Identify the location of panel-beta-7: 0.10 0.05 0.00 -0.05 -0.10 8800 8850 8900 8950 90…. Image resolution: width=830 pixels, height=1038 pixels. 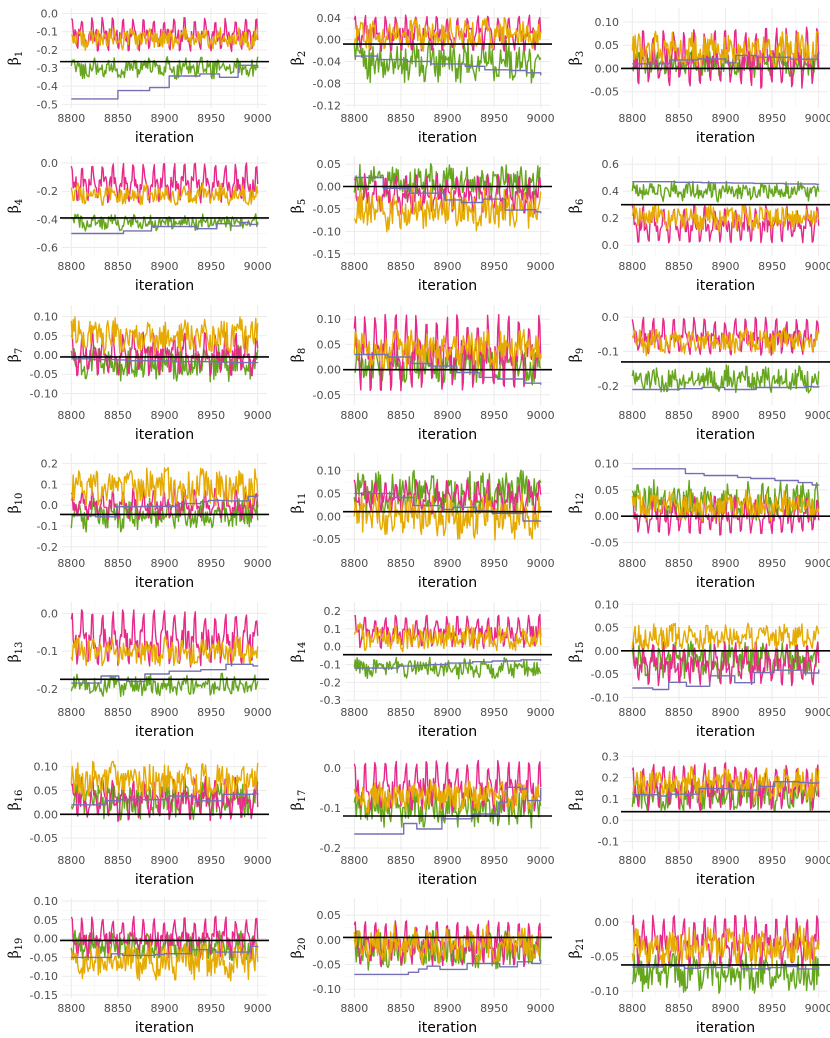
(139, 374).